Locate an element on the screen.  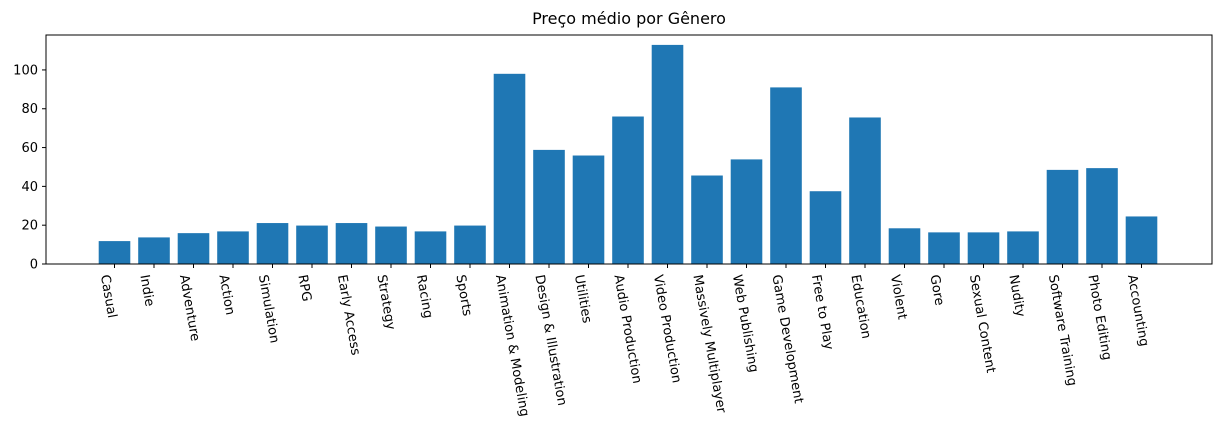
x-tick-label: Nudity is located at coordinates (1016, 296).